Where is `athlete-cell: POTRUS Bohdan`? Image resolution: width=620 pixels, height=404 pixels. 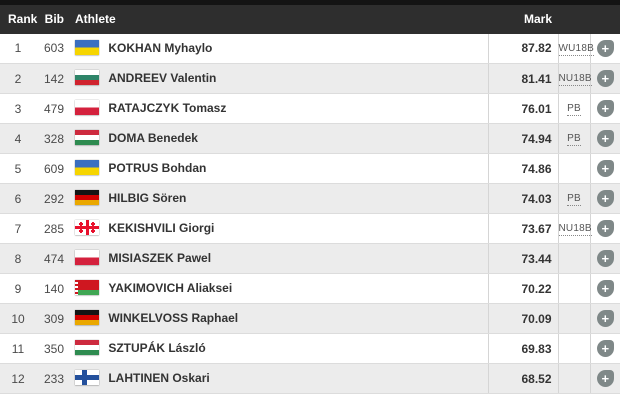 athlete-cell: POTRUS Bohdan is located at coordinates (276, 168).